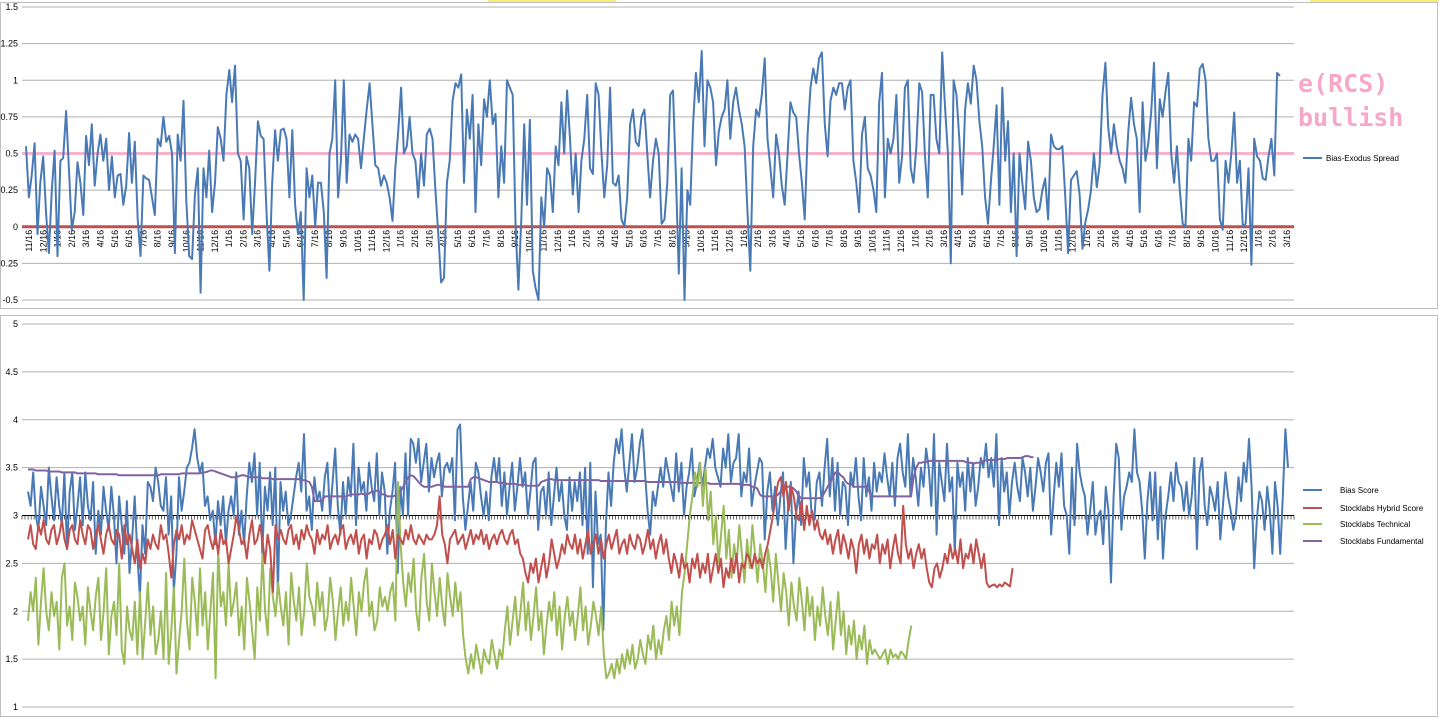 The width and height of the screenshot is (1439, 718). Describe the element at coordinates (1362, 158) in the screenshot. I see `legend-label-spread: Bias-Exodus Spread` at that location.